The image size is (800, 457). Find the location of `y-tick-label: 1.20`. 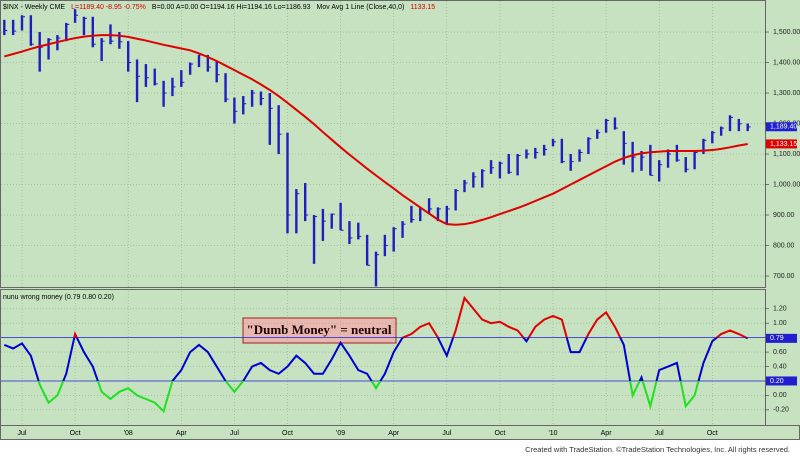

y-tick-label: 1.20 is located at coordinates (780, 309).